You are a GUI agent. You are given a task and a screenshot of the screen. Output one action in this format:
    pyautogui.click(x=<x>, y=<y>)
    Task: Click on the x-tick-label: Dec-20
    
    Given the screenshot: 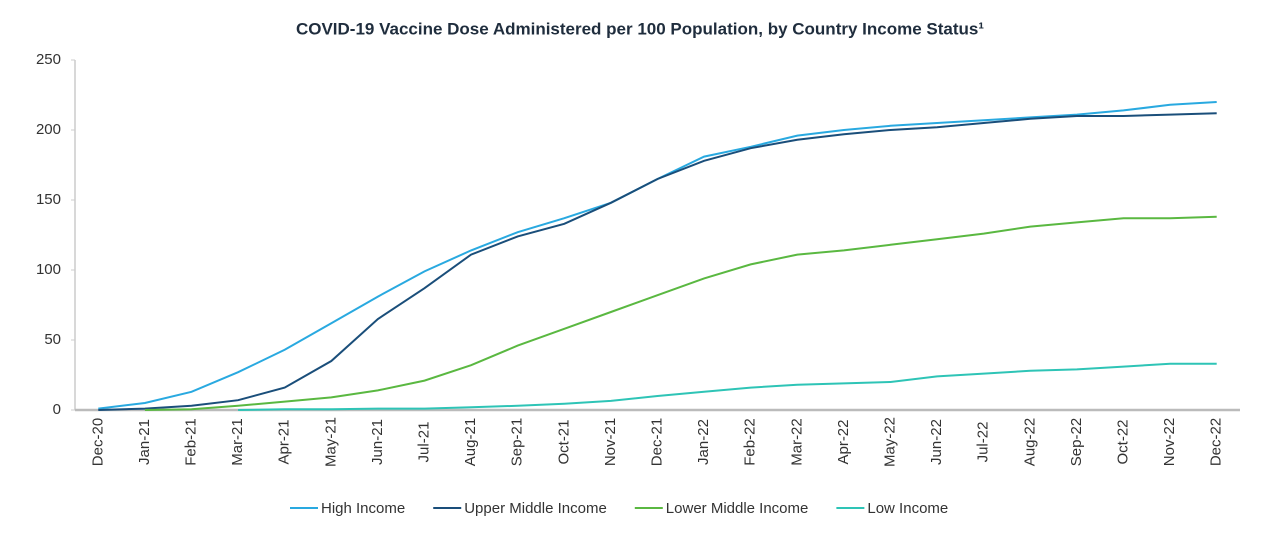 What is the action you would take?
    pyautogui.click(x=97, y=442)
    